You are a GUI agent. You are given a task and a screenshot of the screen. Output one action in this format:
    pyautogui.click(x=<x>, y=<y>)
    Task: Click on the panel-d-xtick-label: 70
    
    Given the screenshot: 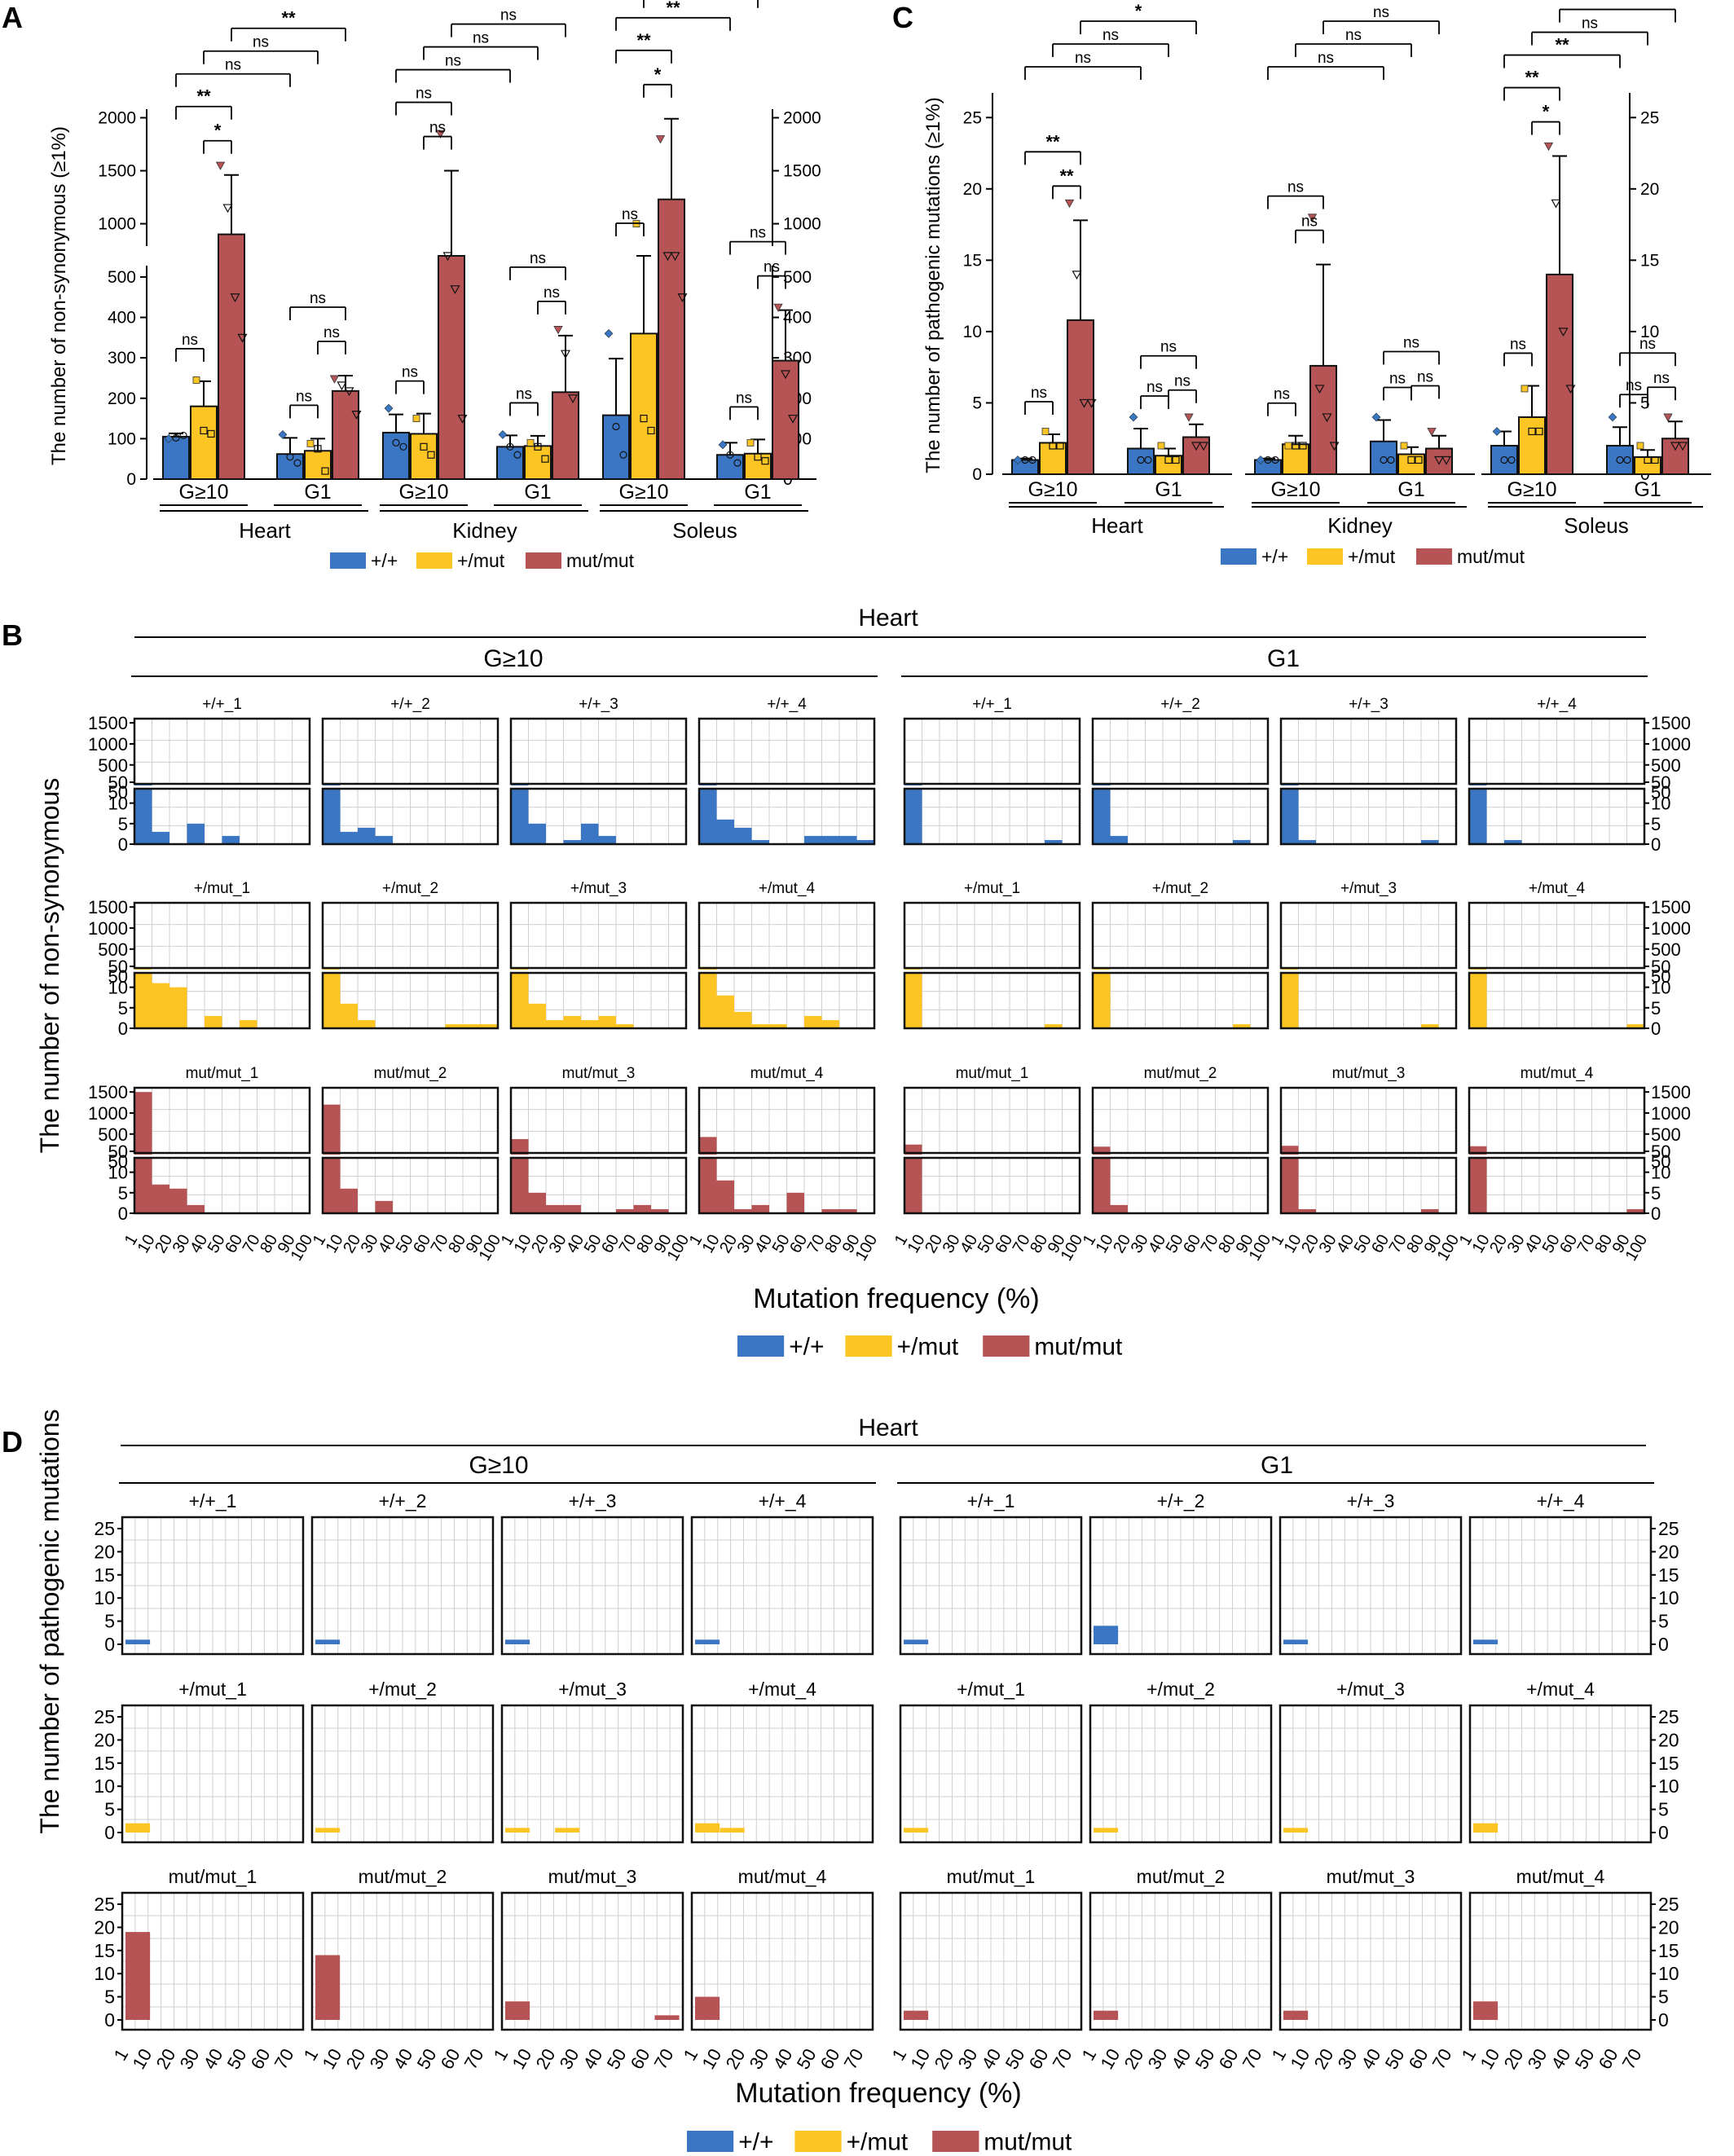 What is the action you would take?
    pyautogui.click(x=1062, y=2059)
    